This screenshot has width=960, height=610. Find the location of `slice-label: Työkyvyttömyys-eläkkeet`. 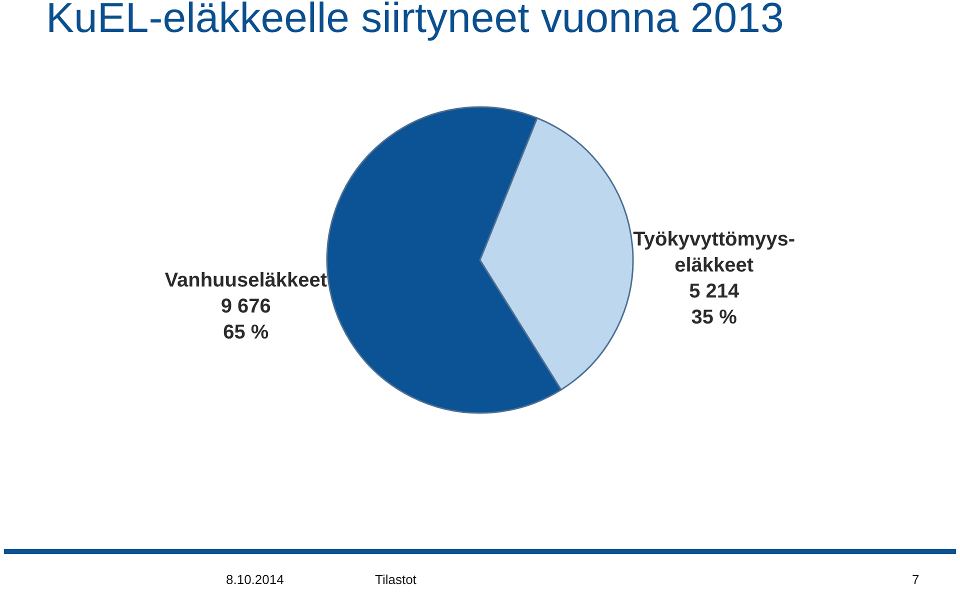

slice-label: Työkyvyttömyys-eläkkeet is located at coordinates (714, 252).